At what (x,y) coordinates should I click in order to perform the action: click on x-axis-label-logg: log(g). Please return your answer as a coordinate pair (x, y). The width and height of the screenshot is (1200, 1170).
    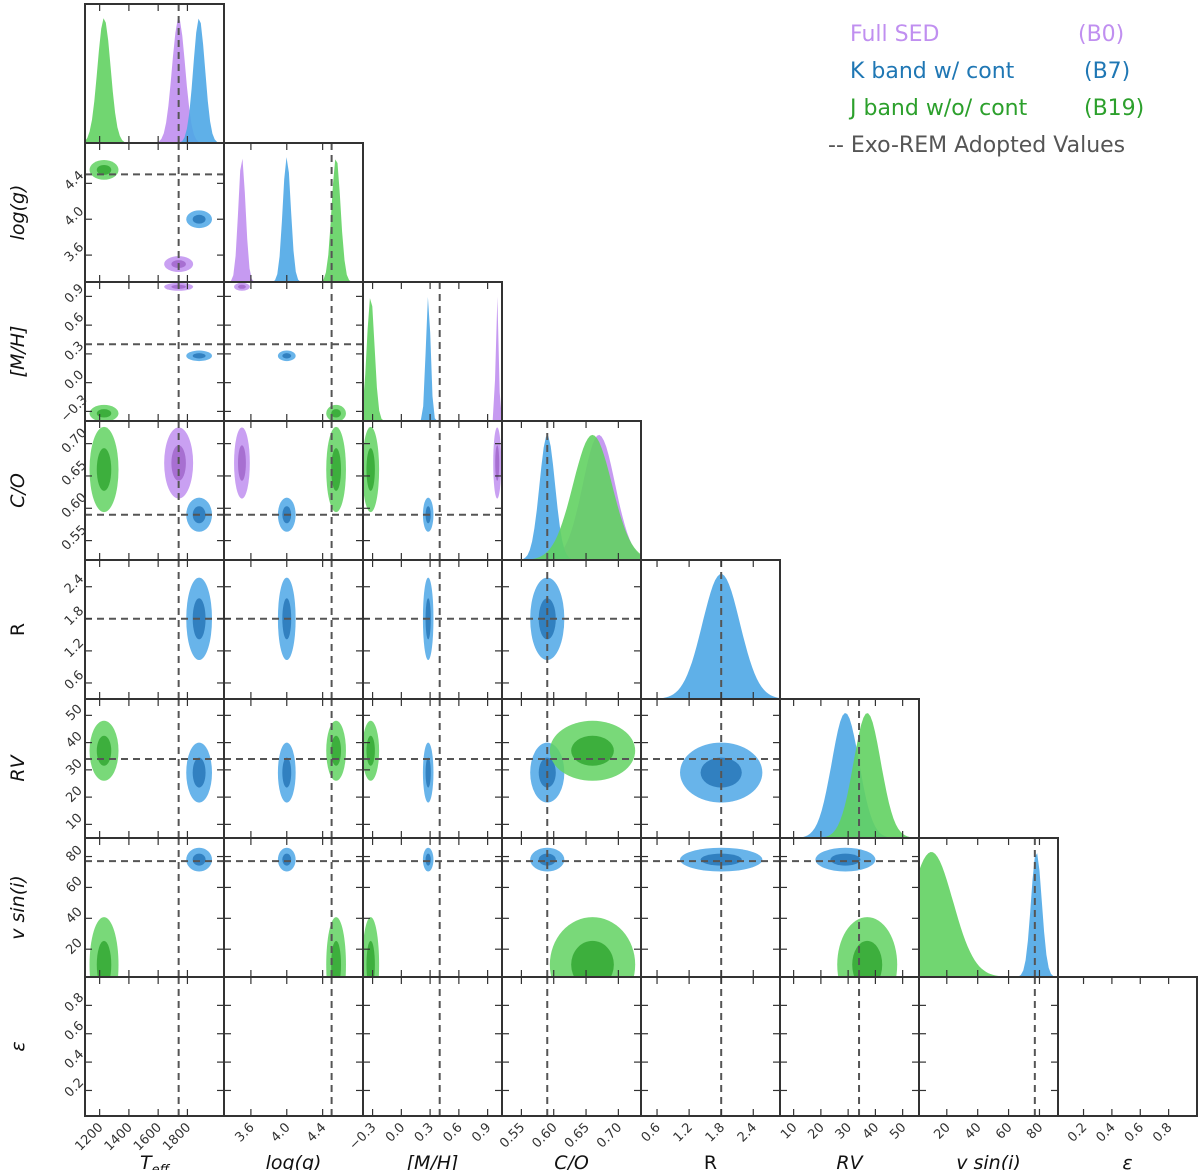
    Looking at the image, I should click on (294, 1161).